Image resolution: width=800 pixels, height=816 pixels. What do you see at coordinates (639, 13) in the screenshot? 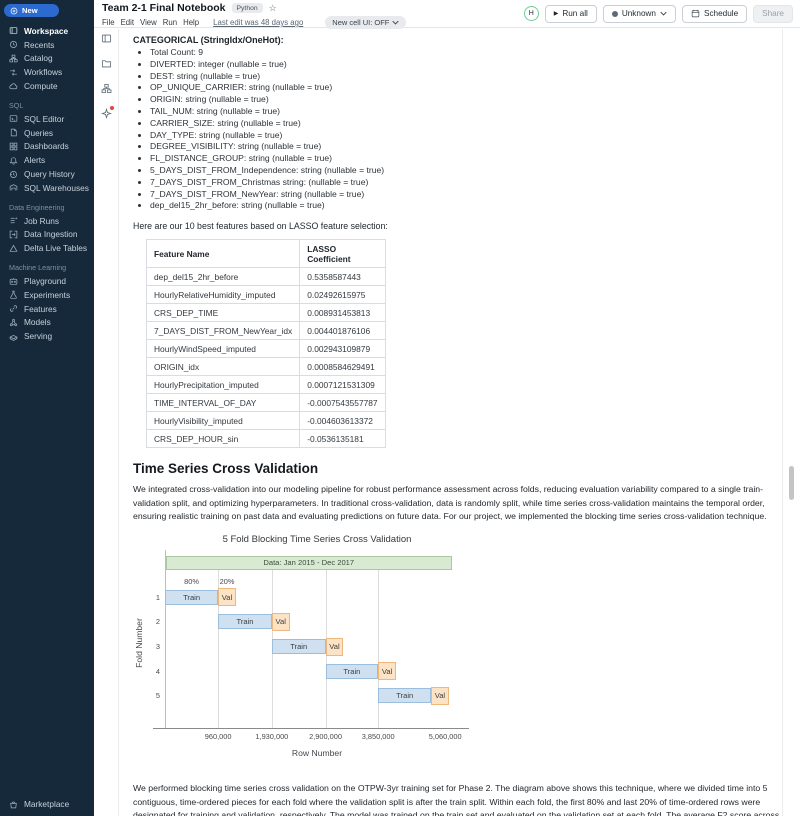
I see `cluster-attach-button: Unknown` at bounding box center [639, 13].